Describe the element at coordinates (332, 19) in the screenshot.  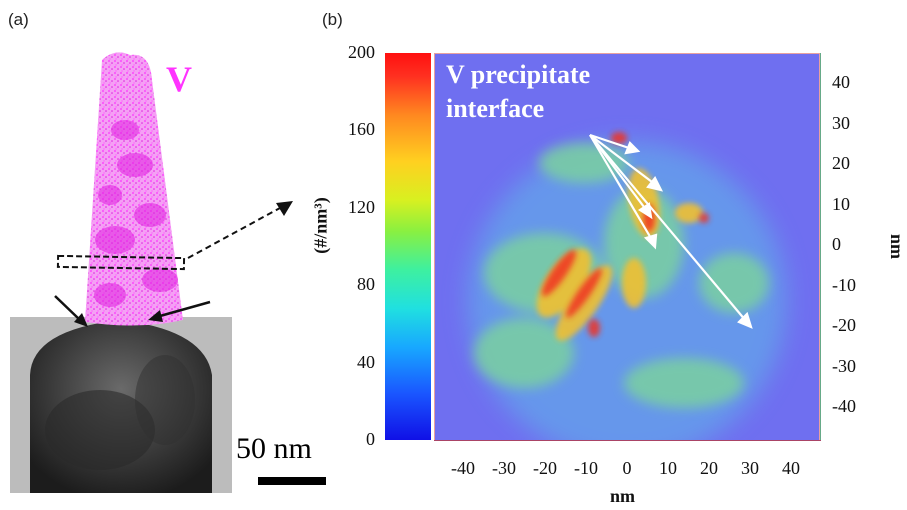
I see `panel-b-label: (b)` at that location.